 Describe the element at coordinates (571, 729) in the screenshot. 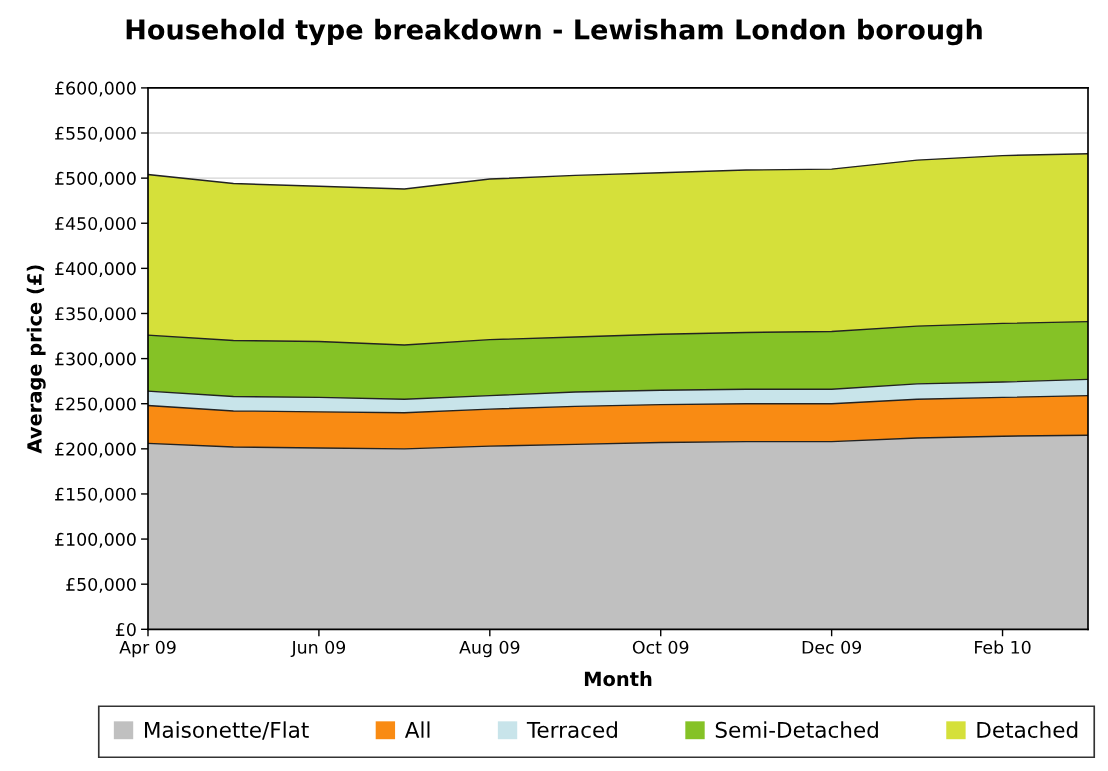

I see `legend-label: Terraced` at that location.